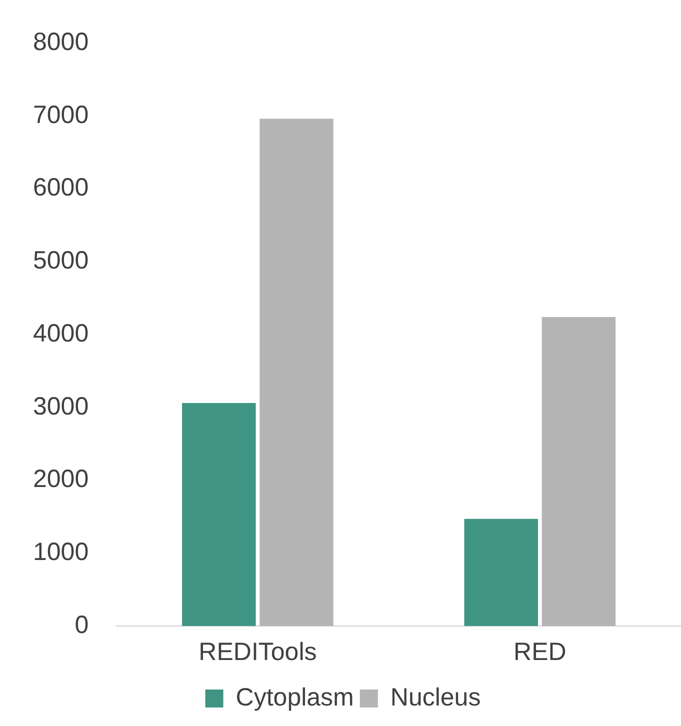 The width and height of the screenshot is (681, 726). I want to click on y-tick-label: 7000, so click(60, 114).